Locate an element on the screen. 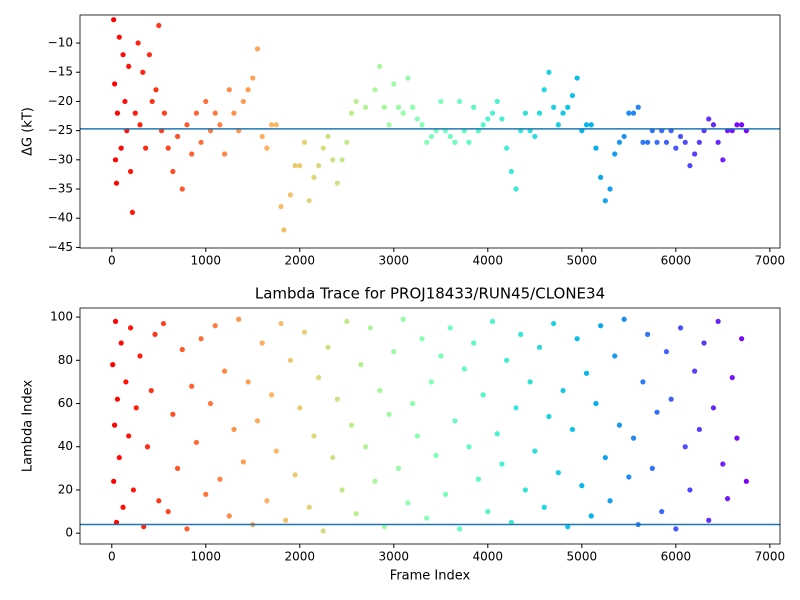 Image resolution: width=800 pixels, height=600 pixels. y-axis-label: ΔG (kT) is located at coordinates (28, 131).